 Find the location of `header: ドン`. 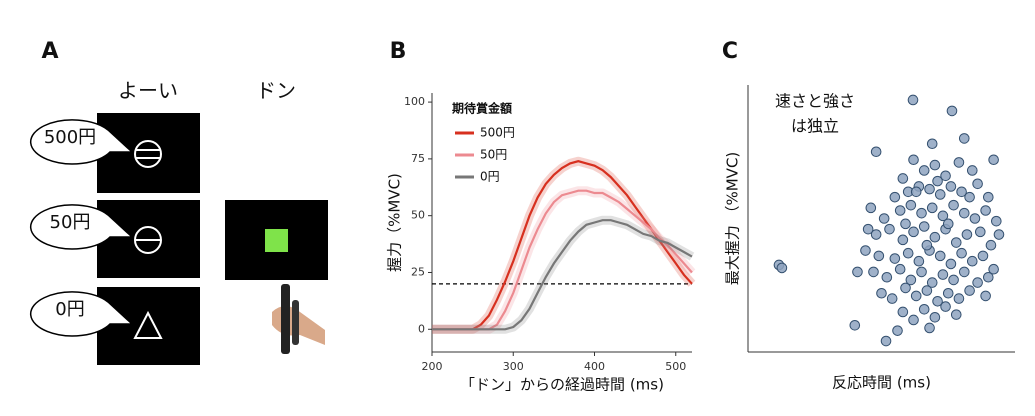

header: ドン is located at coordinates (276, 91).